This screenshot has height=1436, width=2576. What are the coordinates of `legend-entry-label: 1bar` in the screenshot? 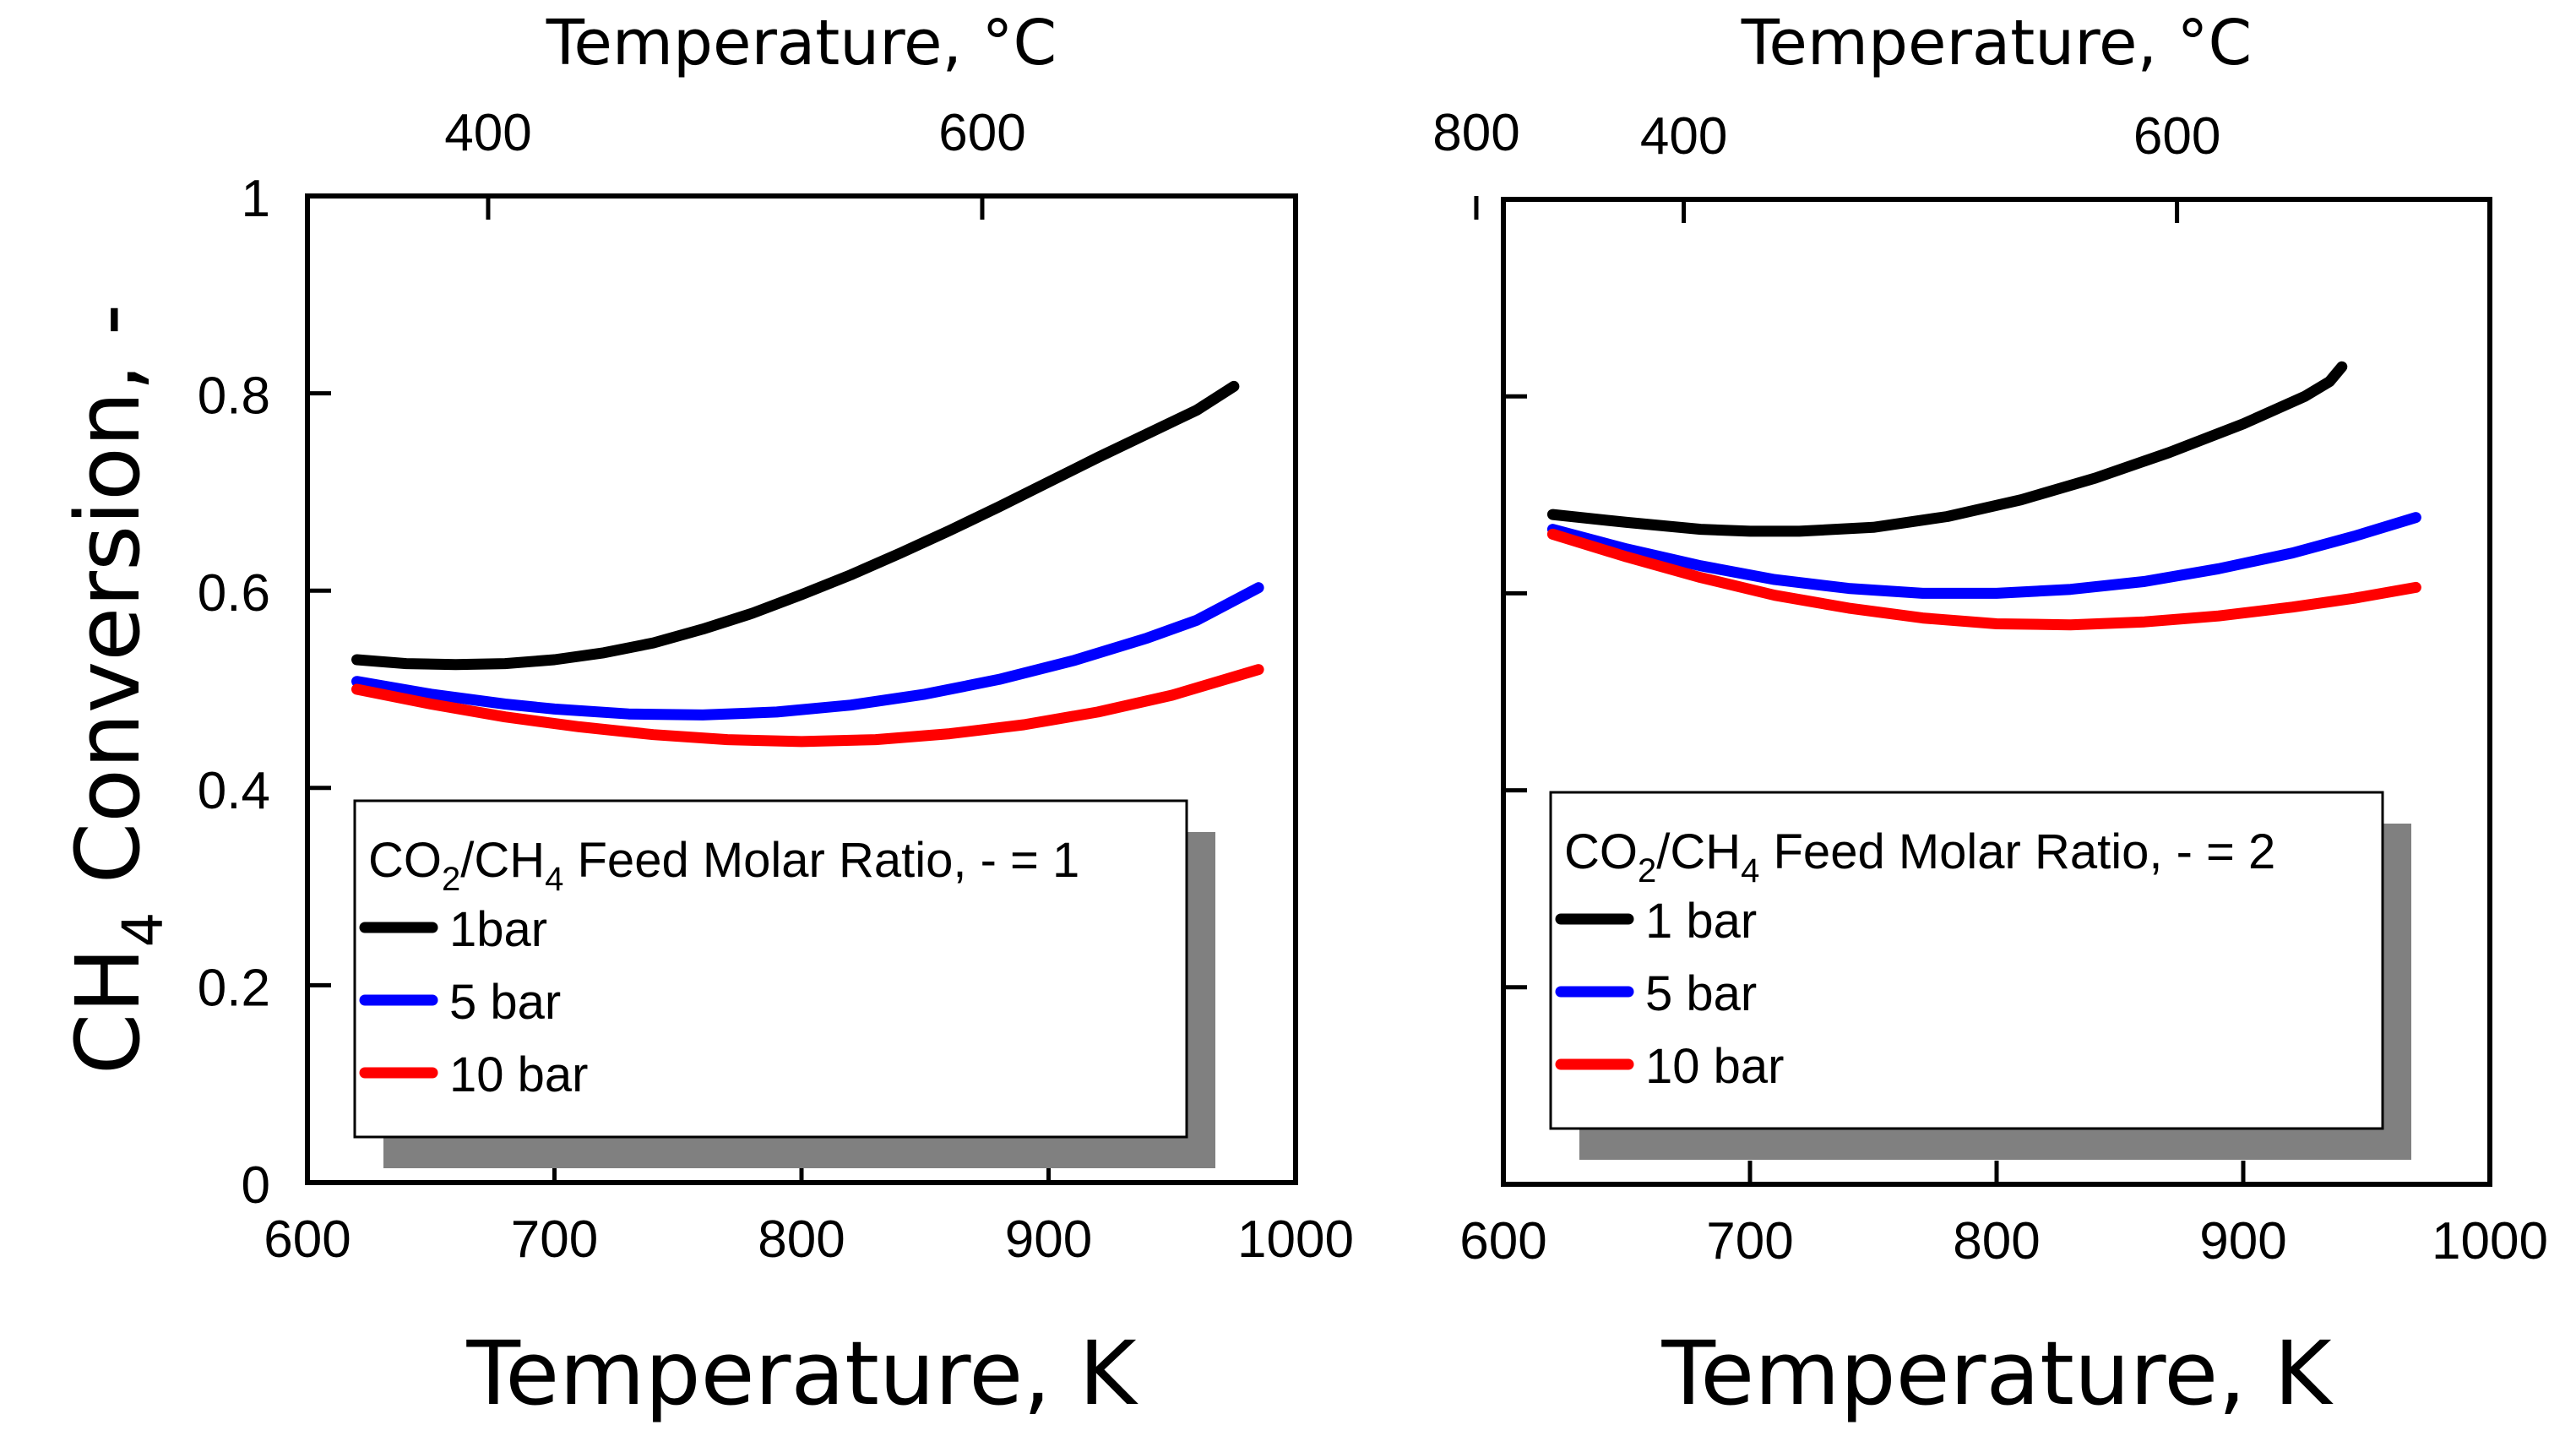 It's located at (498, 930).